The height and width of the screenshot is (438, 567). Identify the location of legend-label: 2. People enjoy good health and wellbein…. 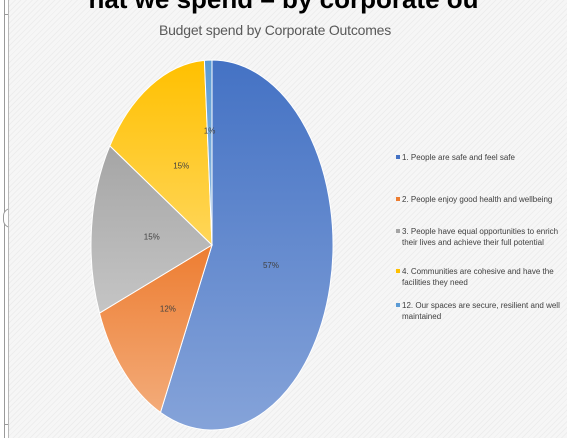
(477, 199).